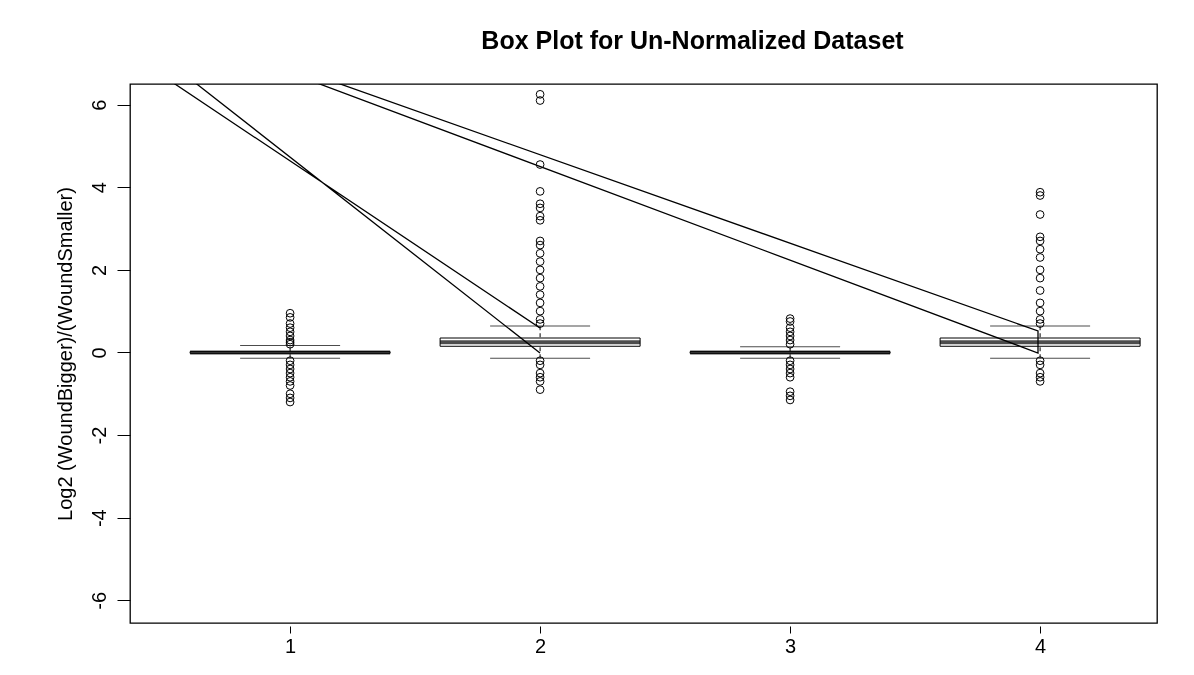 The width and height of the screenshot is (1194, 675). What do you see at coordinates (98, 518) in the screenshot?
I see `y-tick-label: -4` at bounding box center [98, 518].